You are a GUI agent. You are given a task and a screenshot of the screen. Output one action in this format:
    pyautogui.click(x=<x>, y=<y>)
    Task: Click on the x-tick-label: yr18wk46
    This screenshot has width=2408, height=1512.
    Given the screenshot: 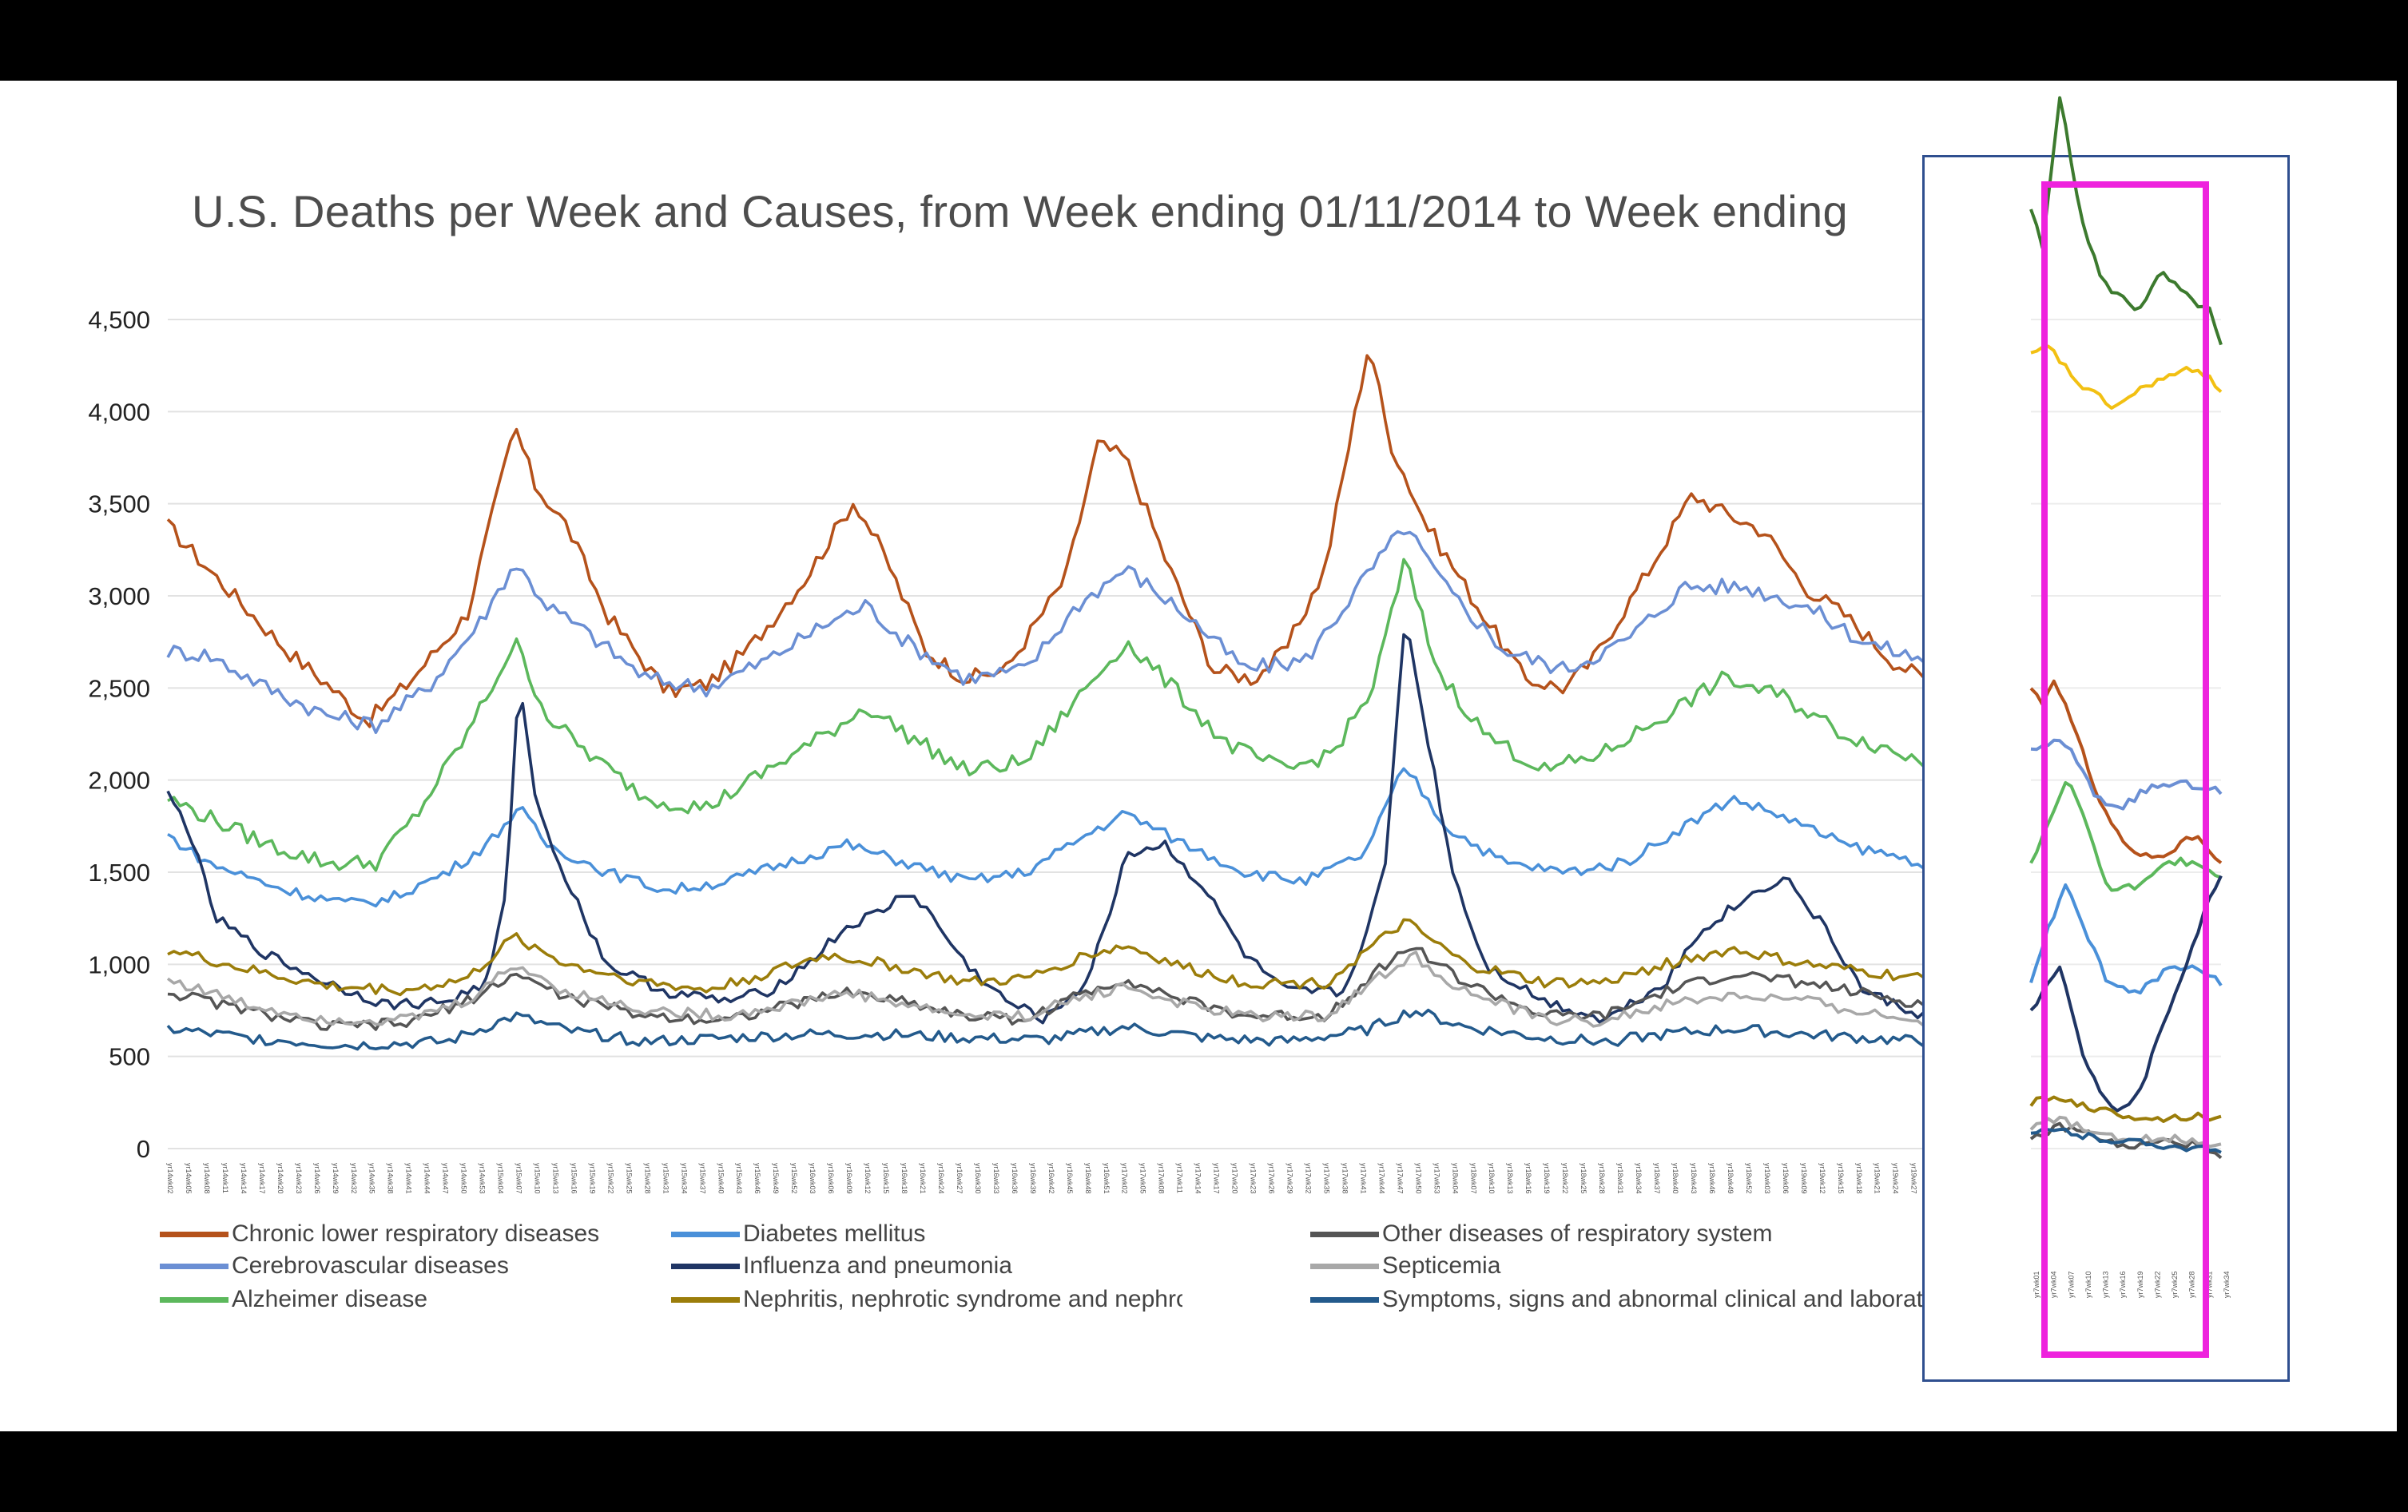 What is the action you would take?
    pyautogui.click(x=1712, y=1178)
    